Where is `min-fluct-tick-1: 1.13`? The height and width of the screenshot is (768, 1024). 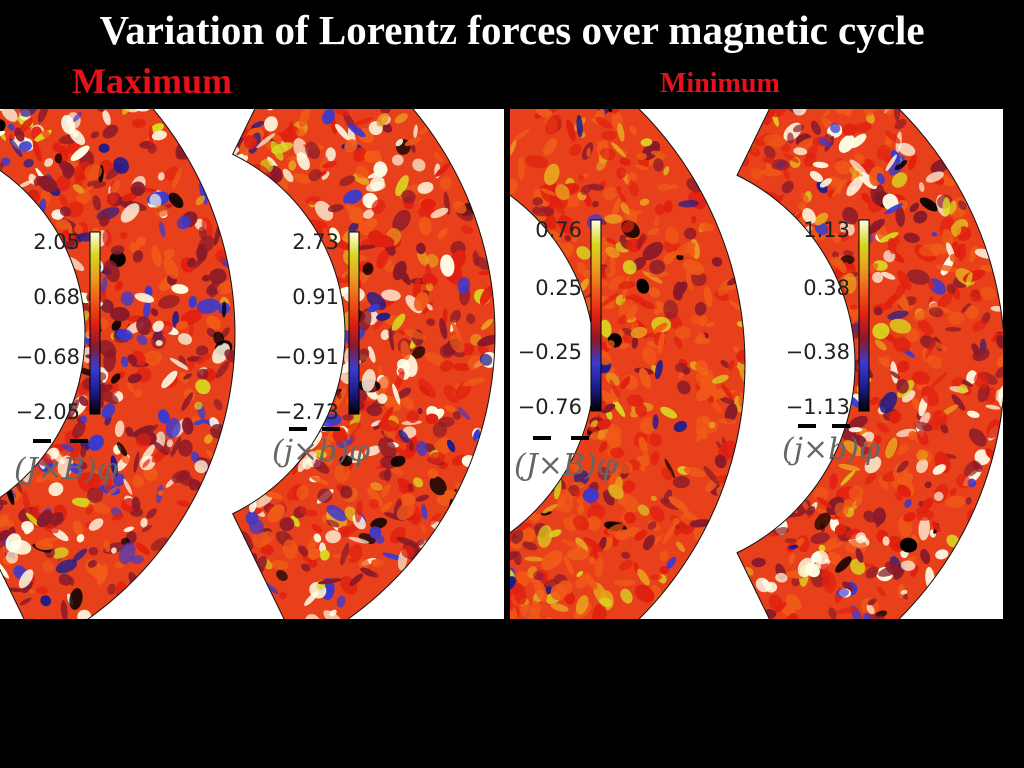 min-fluct-tick-1: 1.13 is located at coordinates (826, 230).